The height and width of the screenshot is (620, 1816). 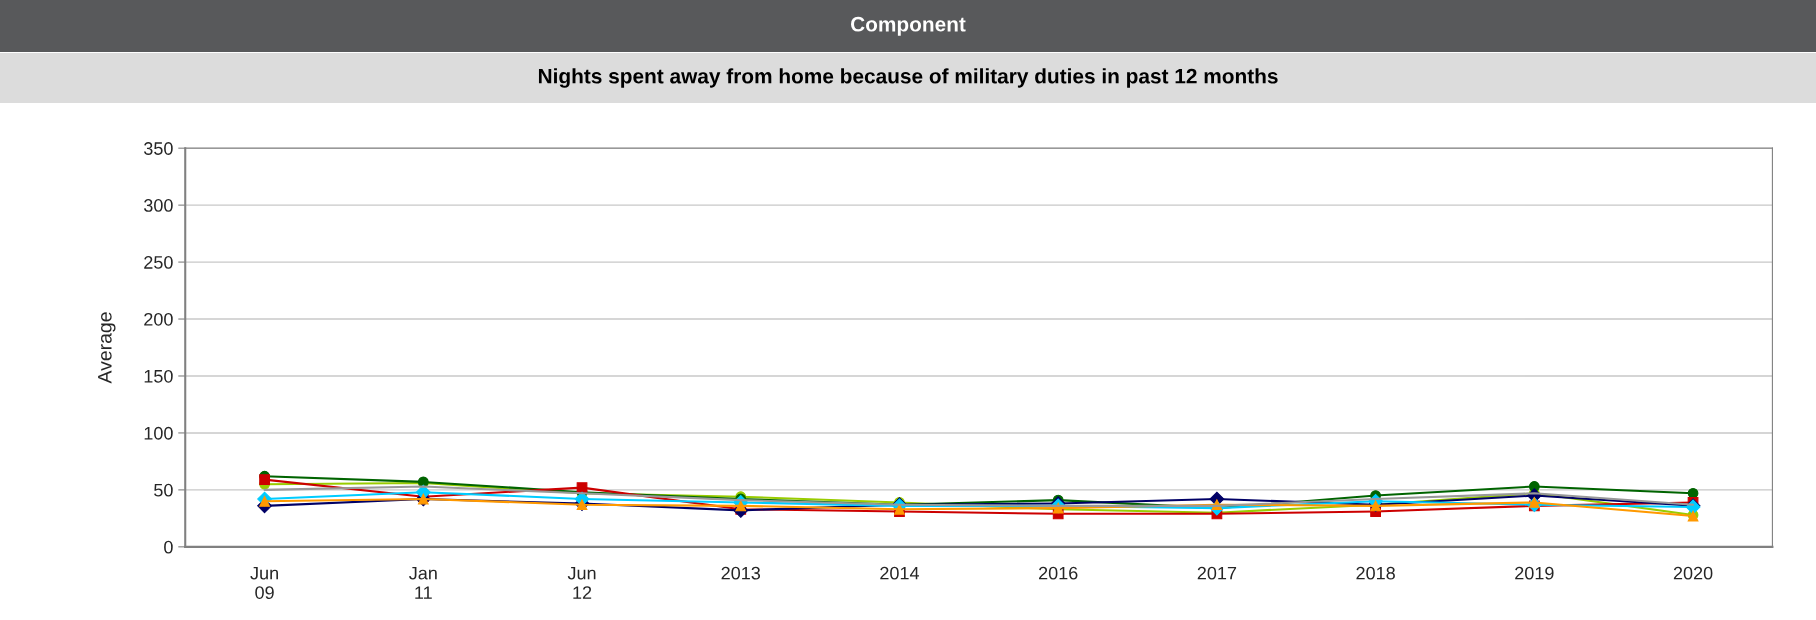 What do you see at coordinates (908, 78) in the screenshot?
I see `chart-subtitle: Nights spent away from home because of military duties in past 12 months` at bounding box center [908, 78].